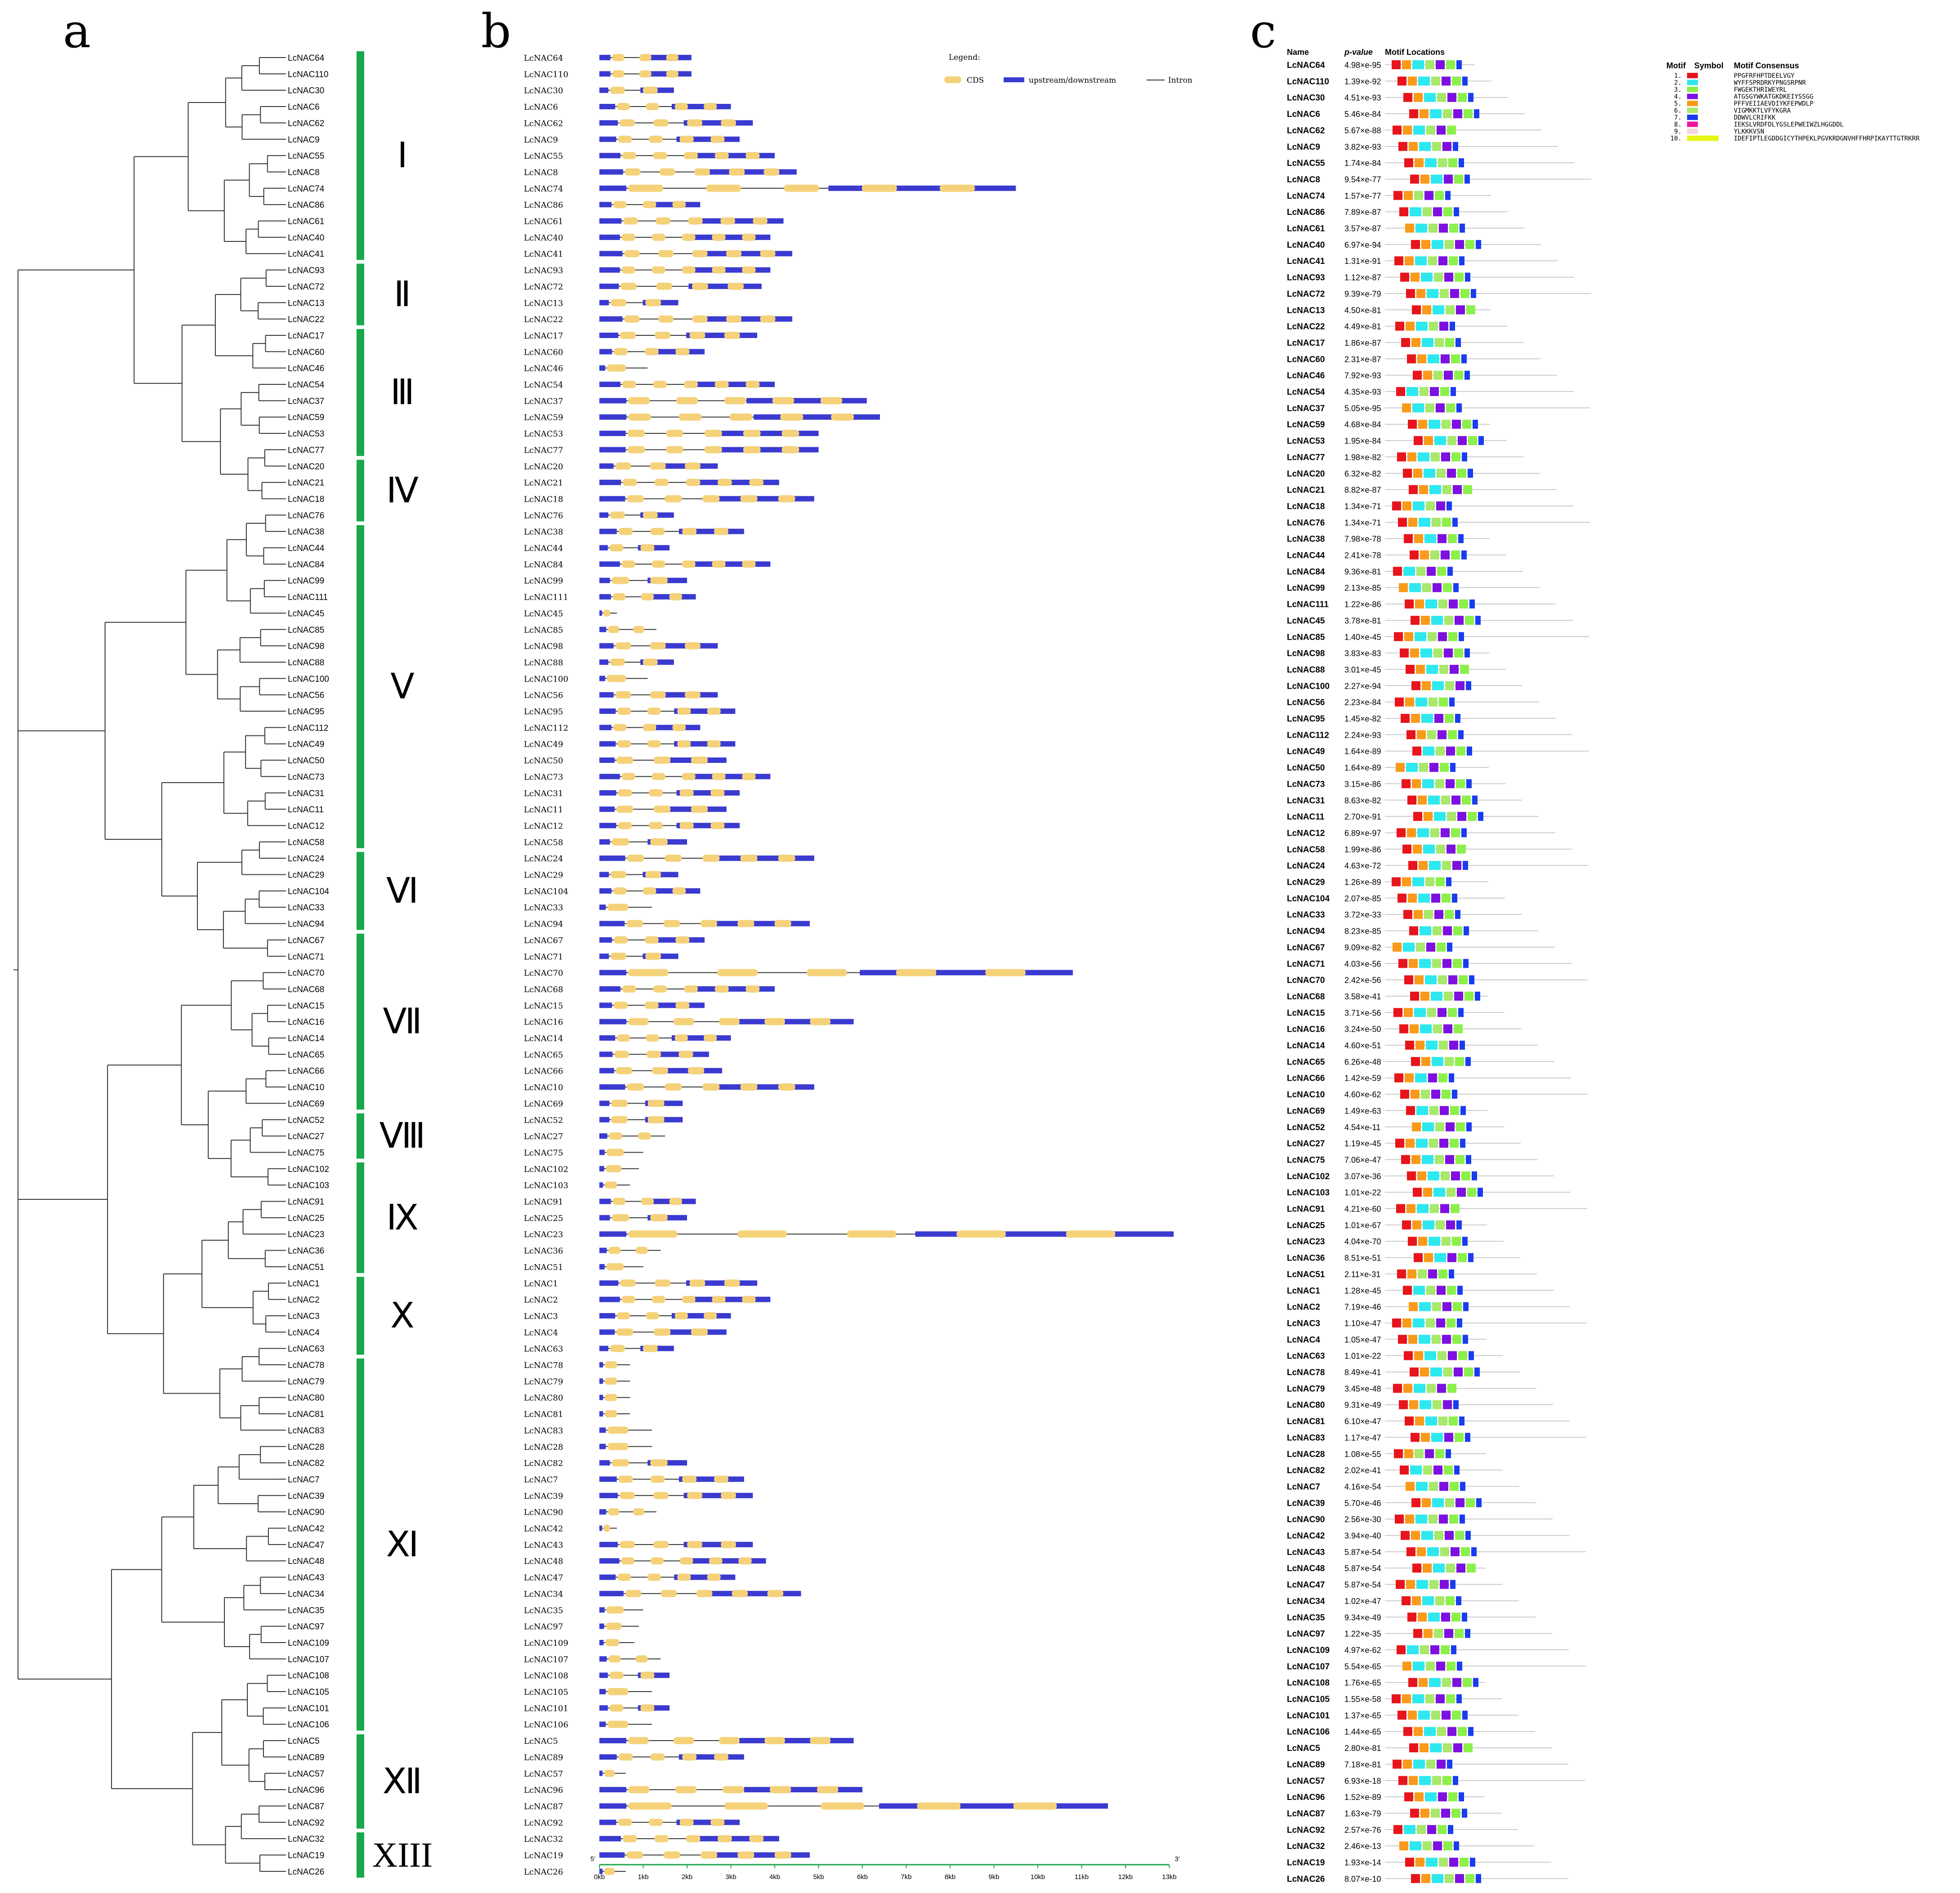 The height and width of the screenshot is (1893, 1960). Describe the element at coordinates (1306, 1079) in the screenshot. I see `motif-gene-name: LcNAC66` at that location.